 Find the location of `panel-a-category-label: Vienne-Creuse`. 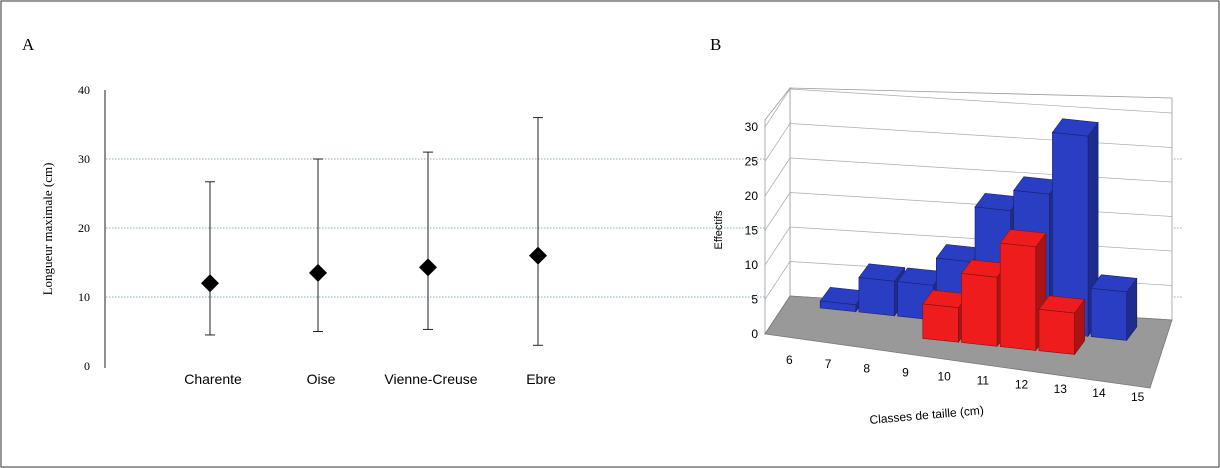

panel-a-category-label: Vienne-Creuse is located at coordinates (430, 379).